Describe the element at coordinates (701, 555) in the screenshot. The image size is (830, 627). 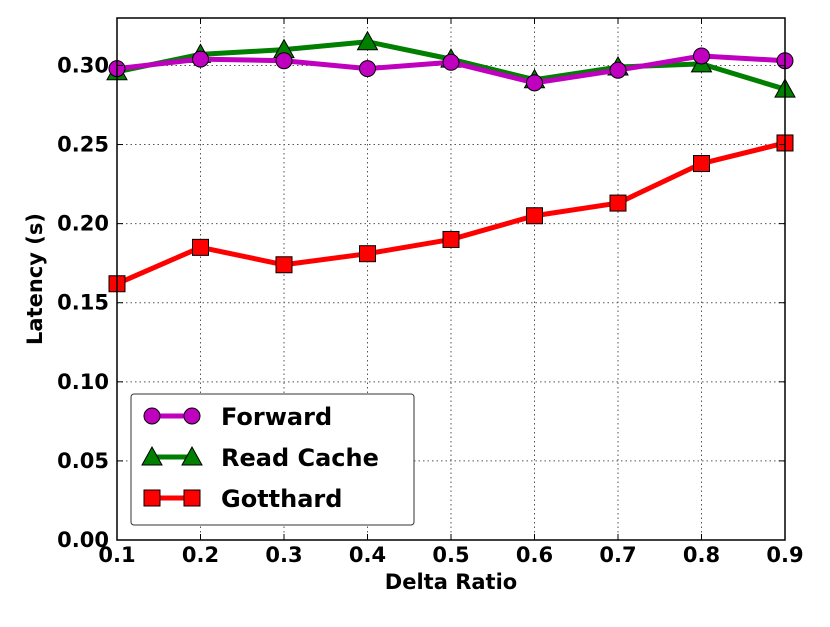
I see `x-tick-label: 0.8` at that location.